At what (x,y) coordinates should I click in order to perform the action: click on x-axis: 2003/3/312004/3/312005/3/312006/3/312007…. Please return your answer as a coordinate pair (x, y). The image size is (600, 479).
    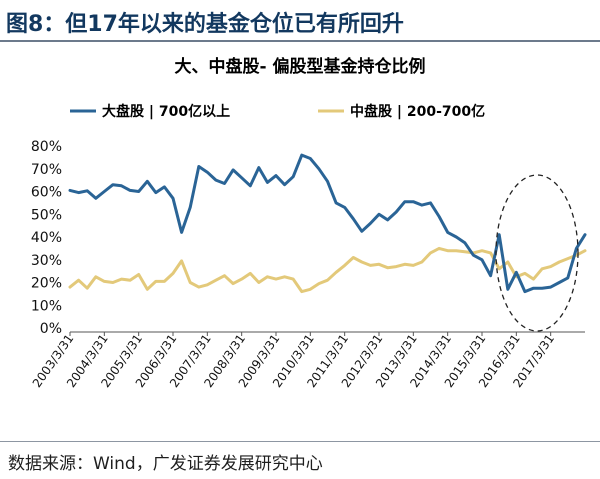
    Looking at the image, I should click on (307, 360).